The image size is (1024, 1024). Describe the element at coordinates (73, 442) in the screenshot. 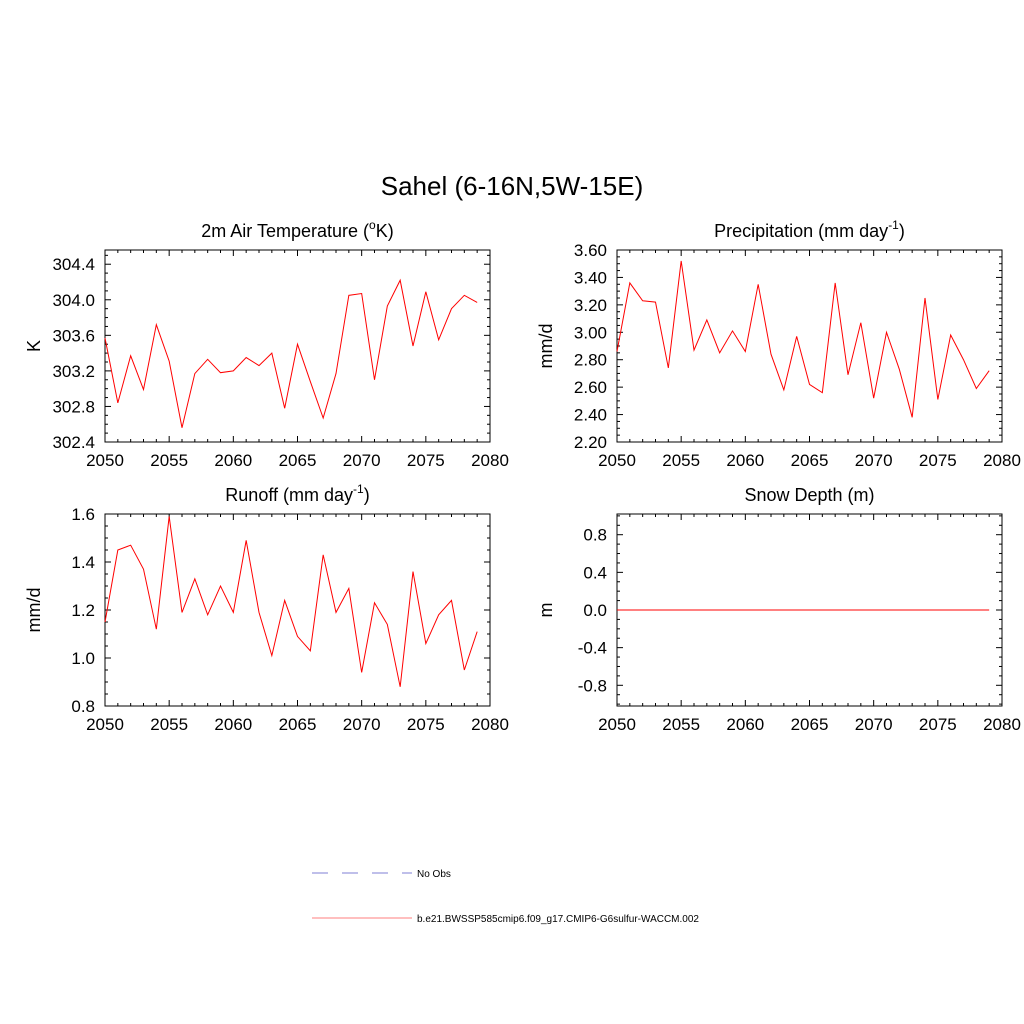

I see `y-tick-label: 302.4` at that location.